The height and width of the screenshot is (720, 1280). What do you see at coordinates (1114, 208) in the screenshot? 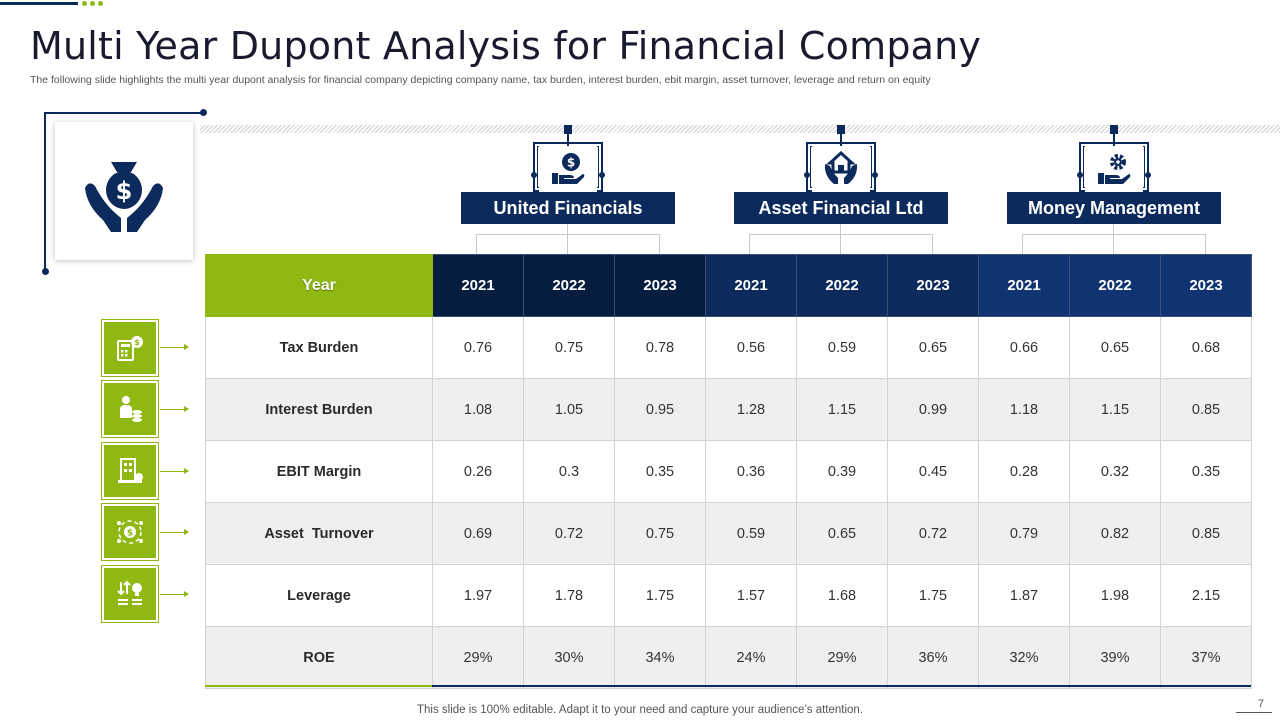
I see `company-label: Money Management` at bounding box center [1114, 208].